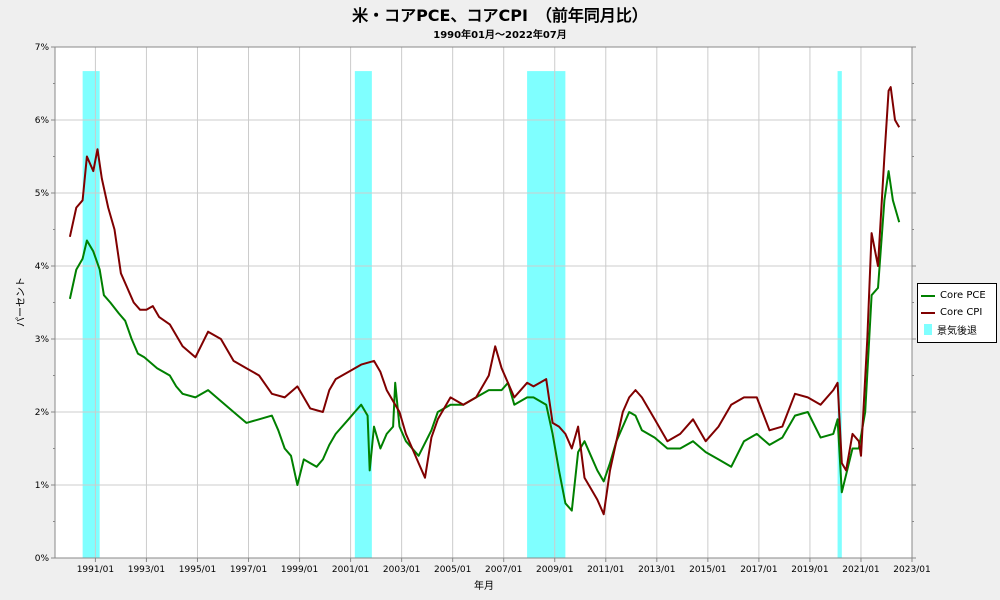 This screenshot has width=1000, height=600. I want to click on y-tick-label: 1%, so click(42, 486).